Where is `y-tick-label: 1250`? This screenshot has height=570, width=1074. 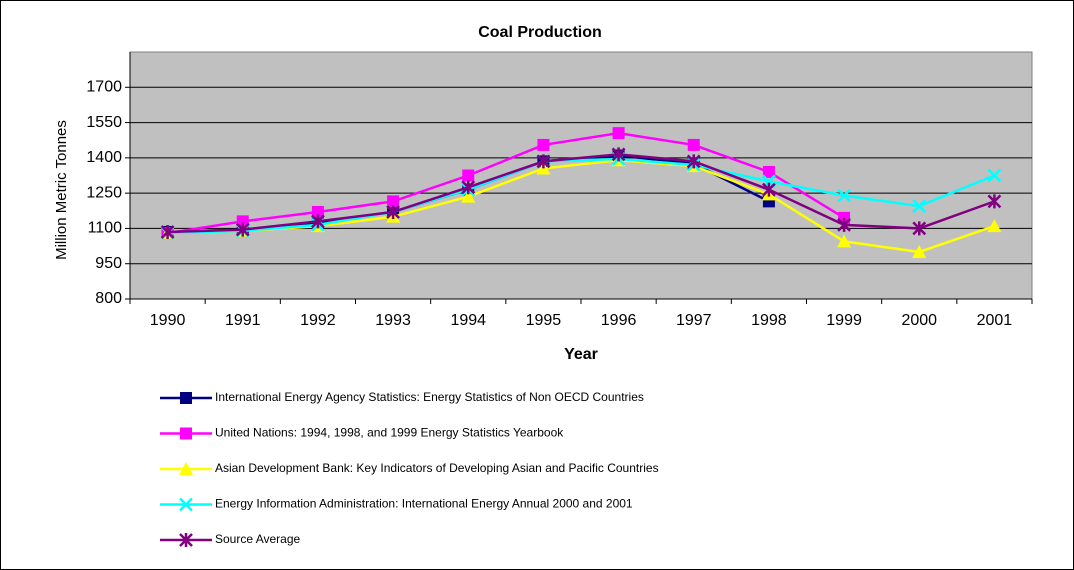
y-tick-label: 1250 is located at coordinates (104, 192).